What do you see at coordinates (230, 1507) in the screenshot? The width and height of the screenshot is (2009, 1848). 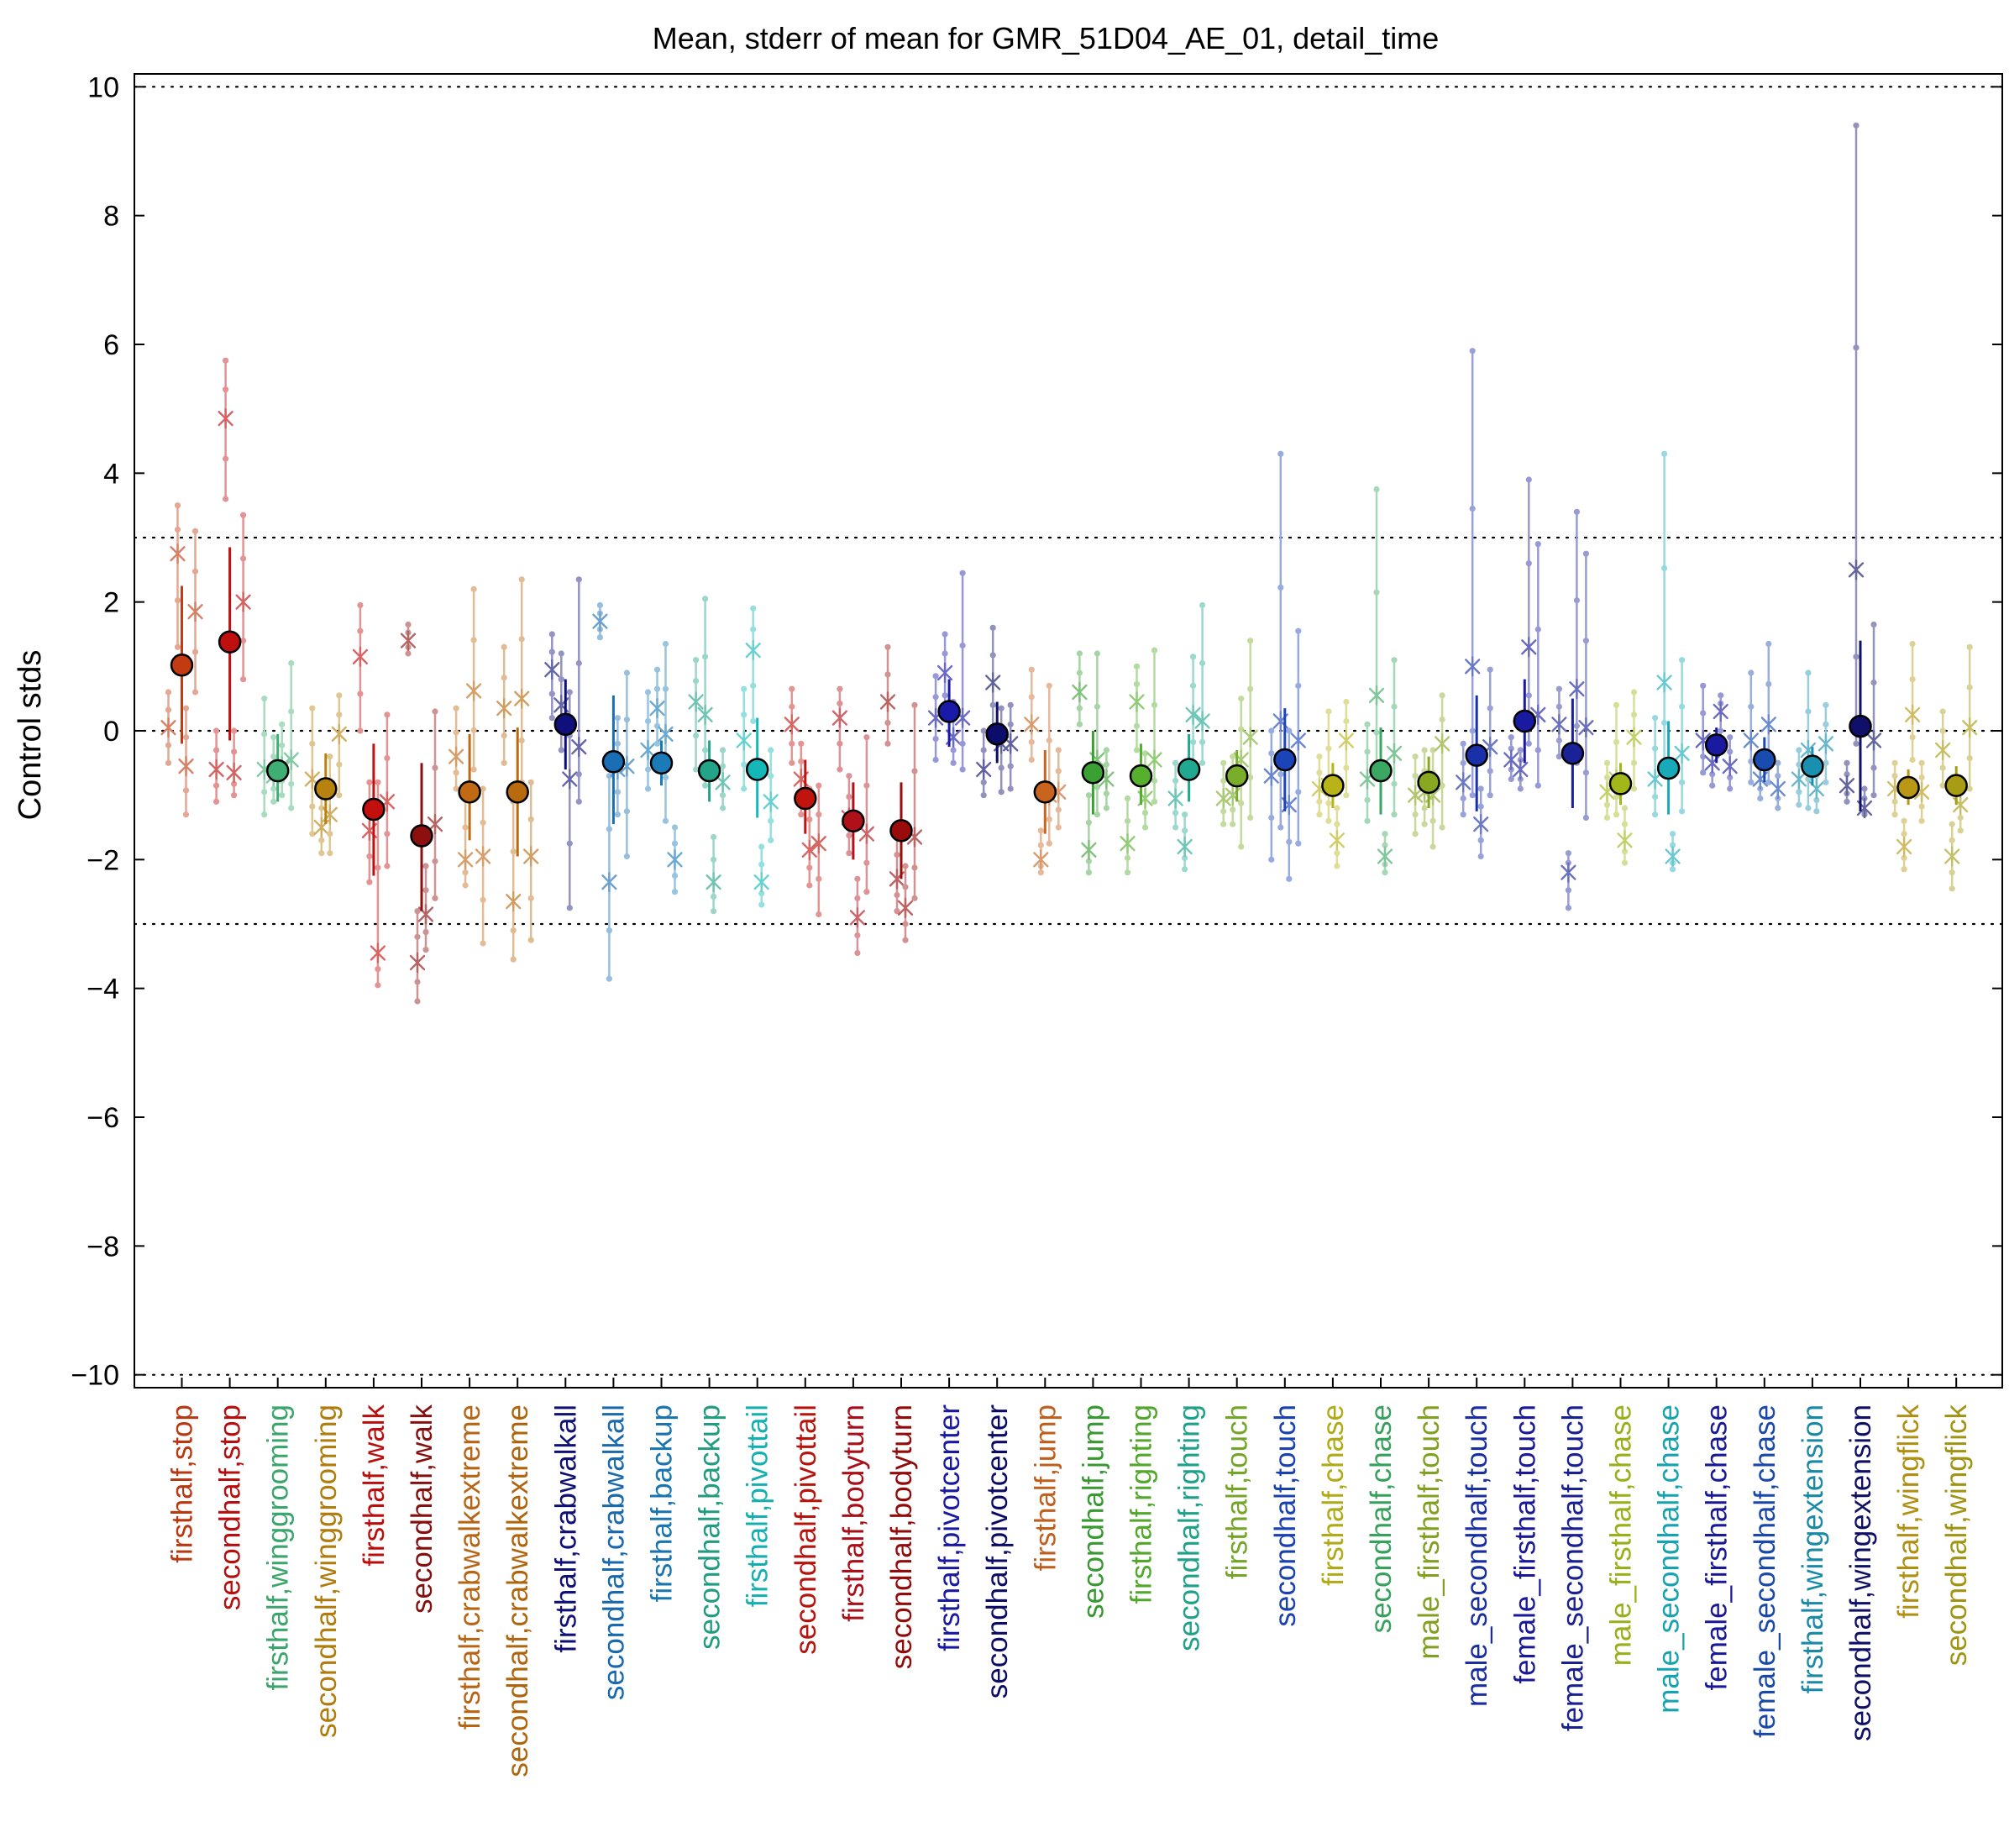 I see `x-tick-label: secondhalf,stop` at bounding box center [230, 1507].